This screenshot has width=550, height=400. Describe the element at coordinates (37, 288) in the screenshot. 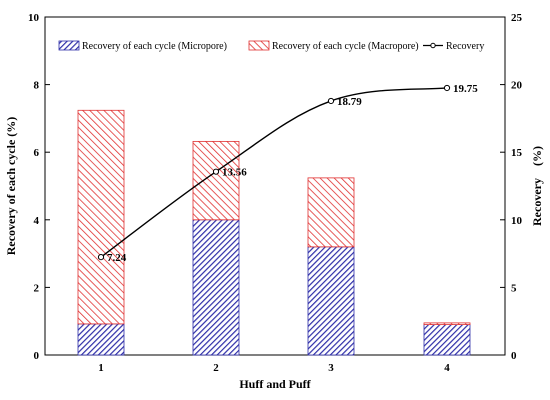

I see `left-tick-label: 2` at that location.